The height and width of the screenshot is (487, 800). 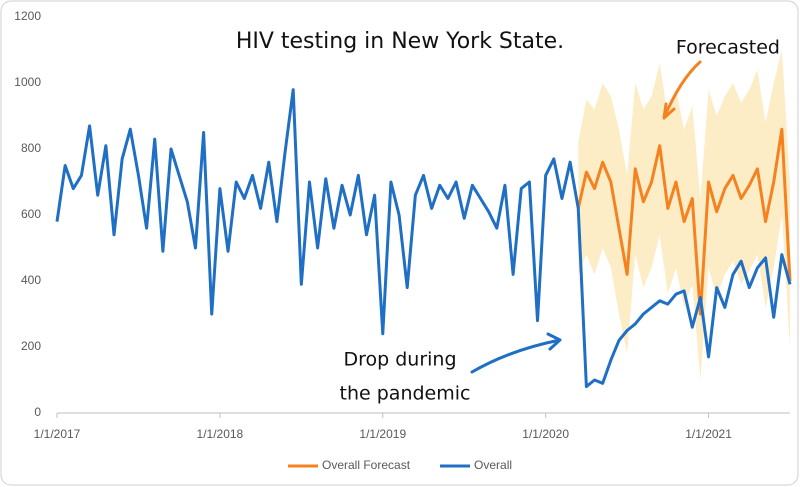 I want to click on annotation: Forecasted, so click(x=728, y=48).